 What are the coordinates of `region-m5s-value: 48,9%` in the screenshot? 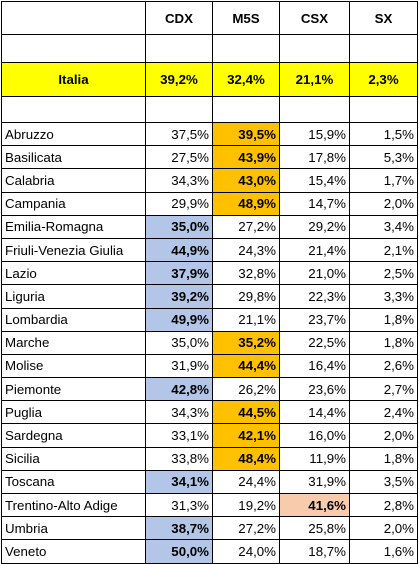 It's located at (246, 203).